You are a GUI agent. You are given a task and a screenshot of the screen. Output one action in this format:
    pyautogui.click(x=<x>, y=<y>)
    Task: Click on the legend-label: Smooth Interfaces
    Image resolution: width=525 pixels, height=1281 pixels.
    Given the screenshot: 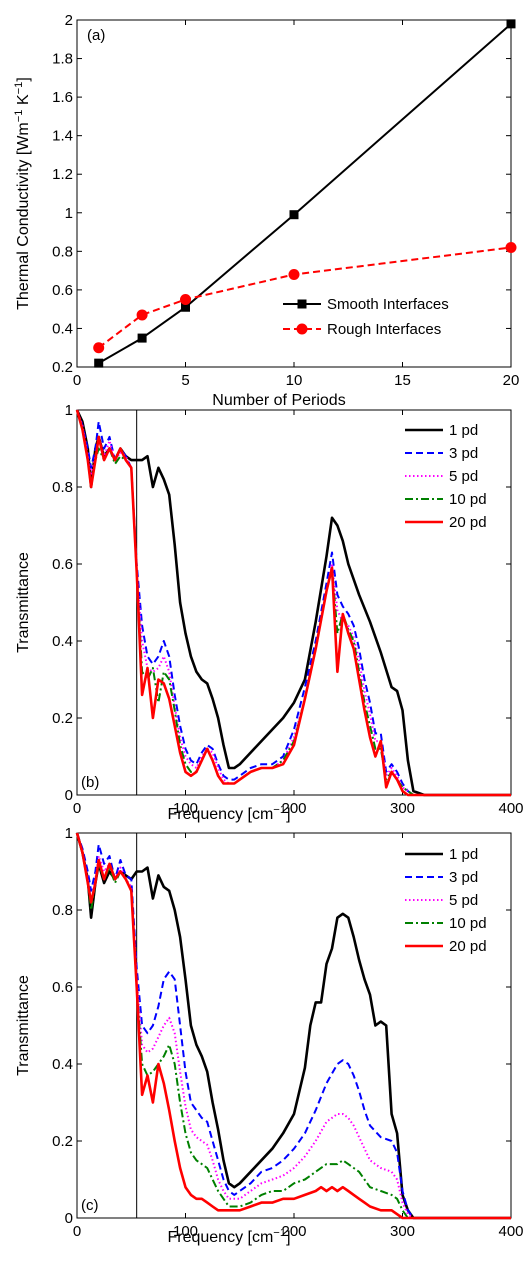 What is the action you would take?
    pyautogui.click(x=388, y=304)
    